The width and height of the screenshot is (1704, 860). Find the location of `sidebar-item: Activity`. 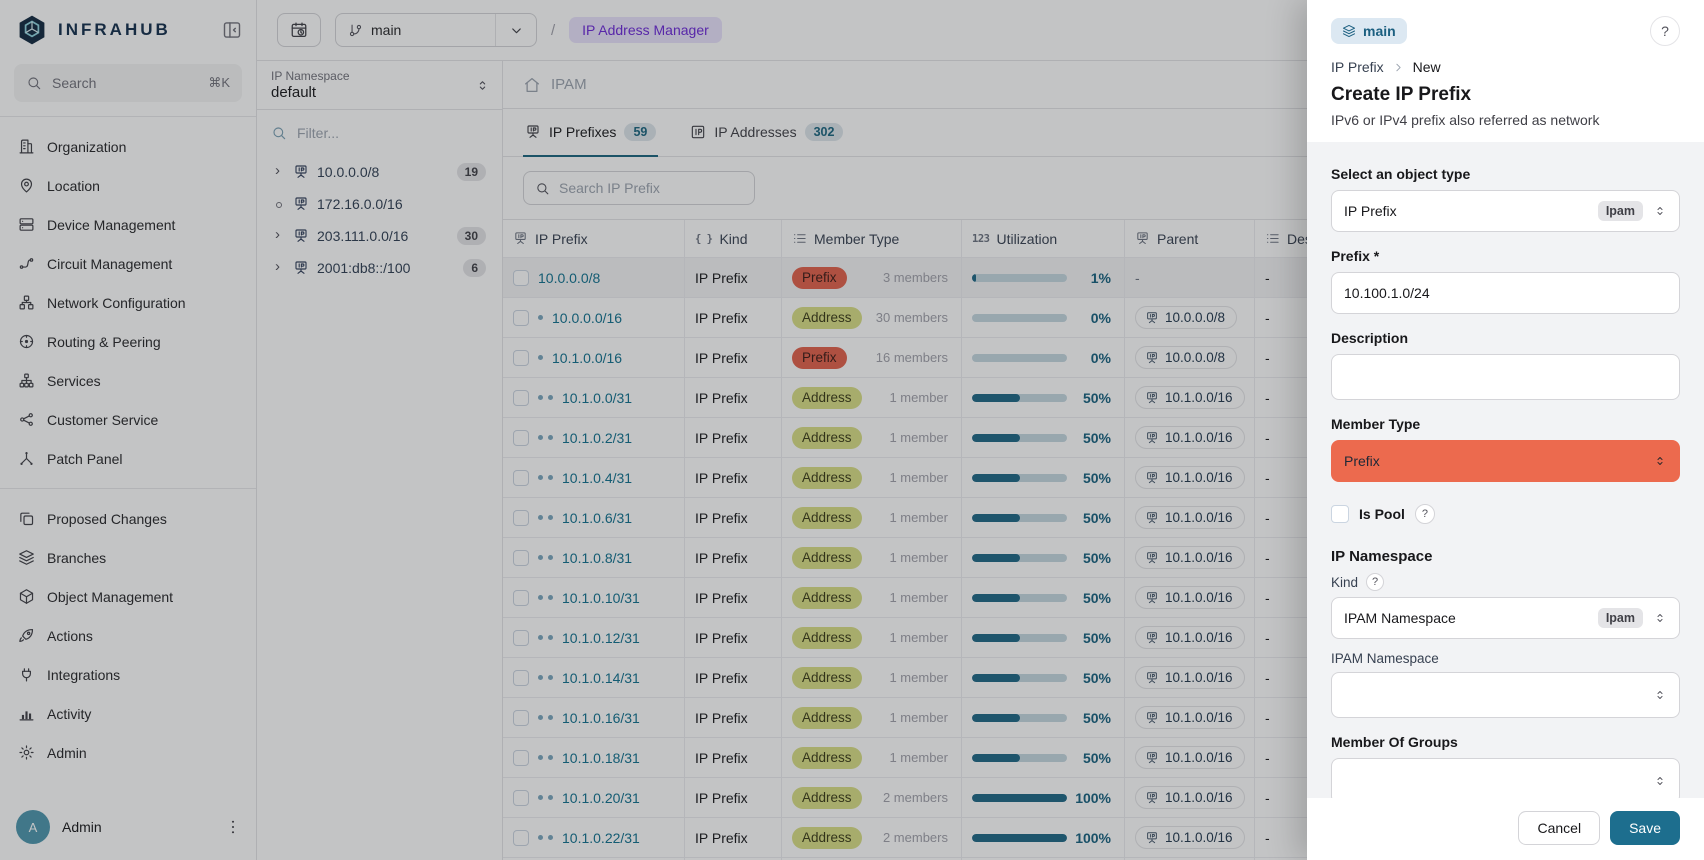

sidebar-item: Activity is located at coordinates (128, 713).